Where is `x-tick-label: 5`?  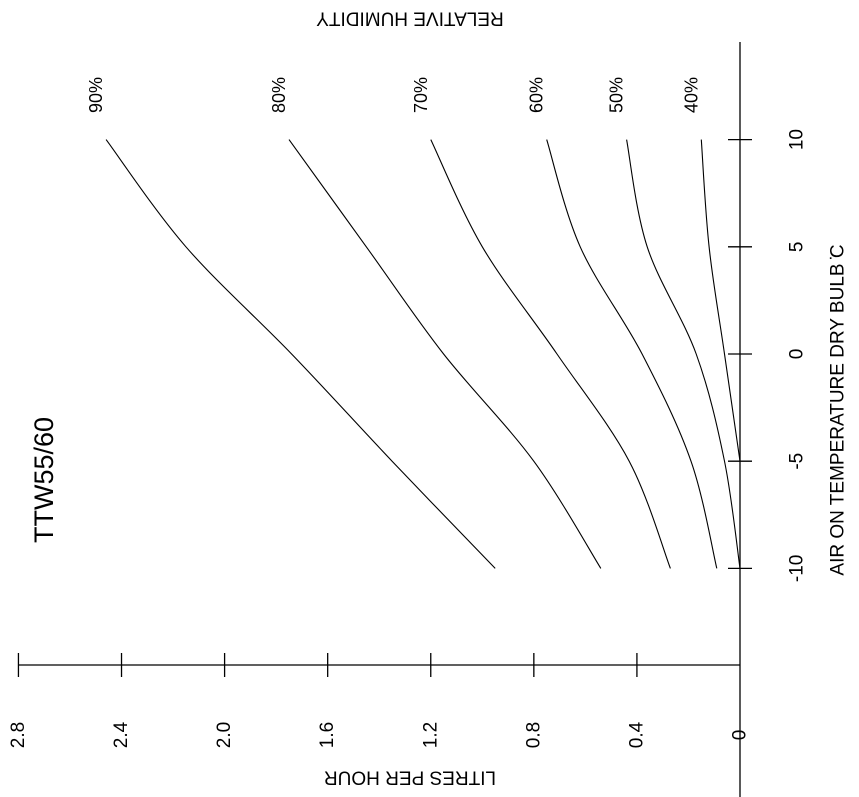 x-tick-label: 5 is located at coordinates (797, 247).